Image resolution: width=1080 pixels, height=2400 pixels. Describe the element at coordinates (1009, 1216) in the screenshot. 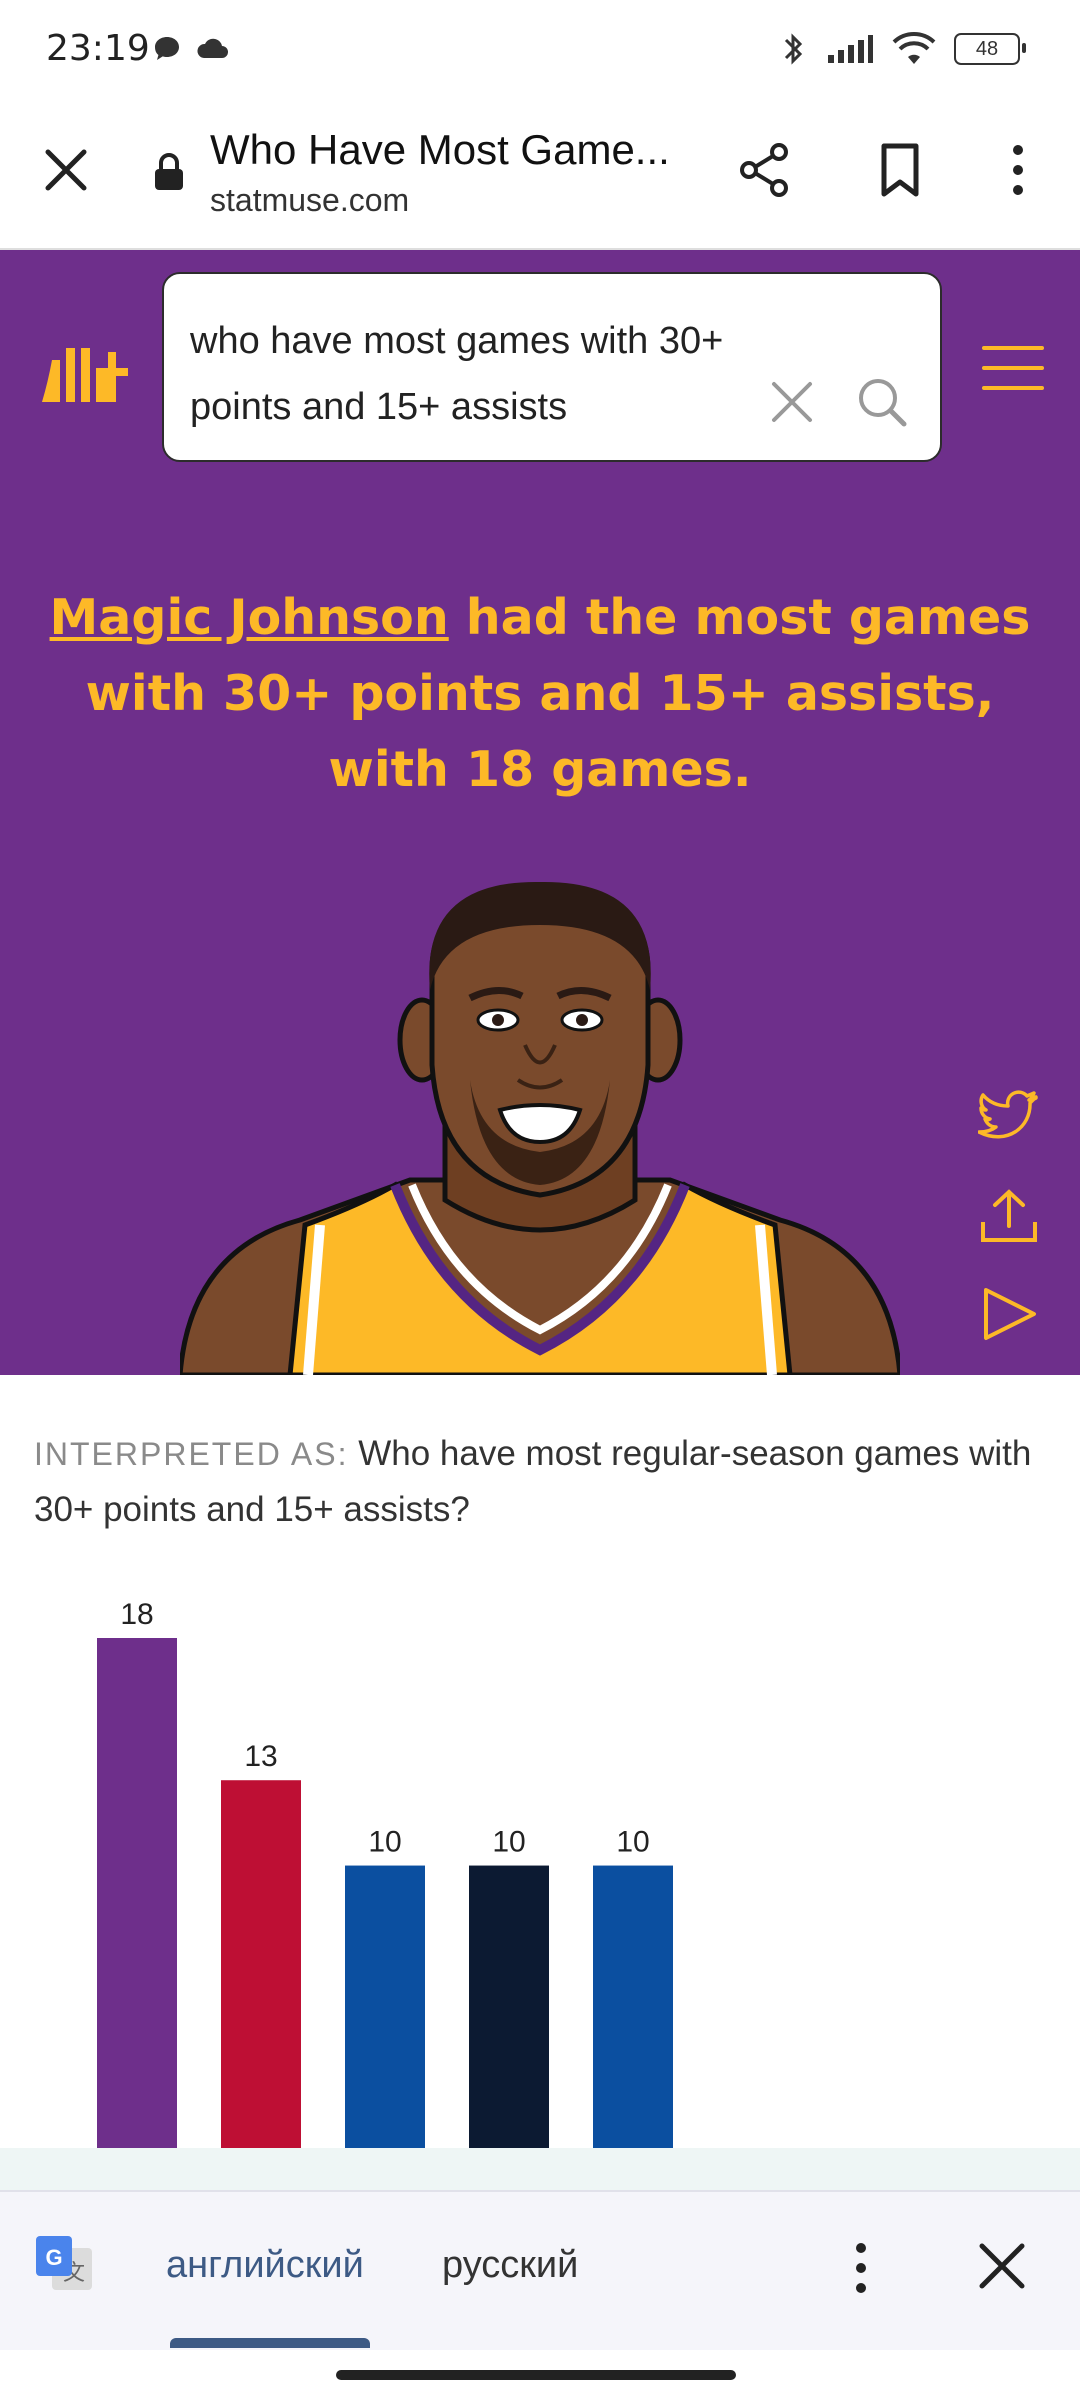

I see `share-upload-icon` at that location.